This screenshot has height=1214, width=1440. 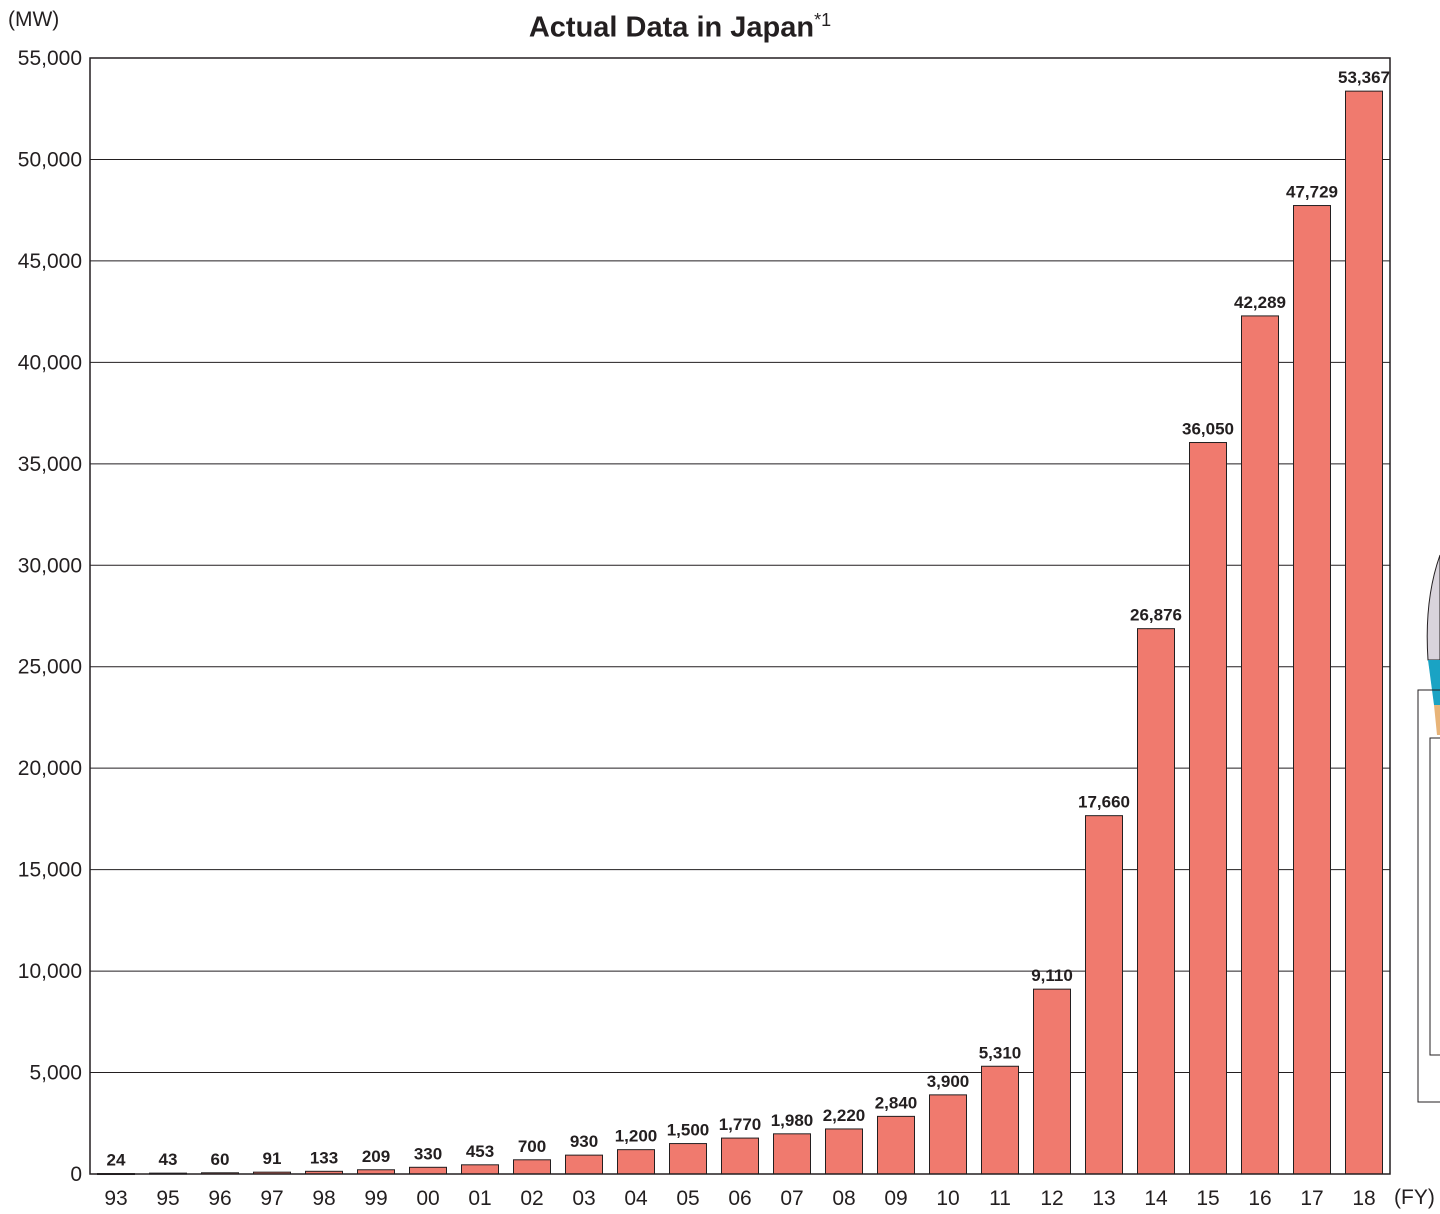 I want to click on x-tick-label: 11, so click(x=1000, y=1198).